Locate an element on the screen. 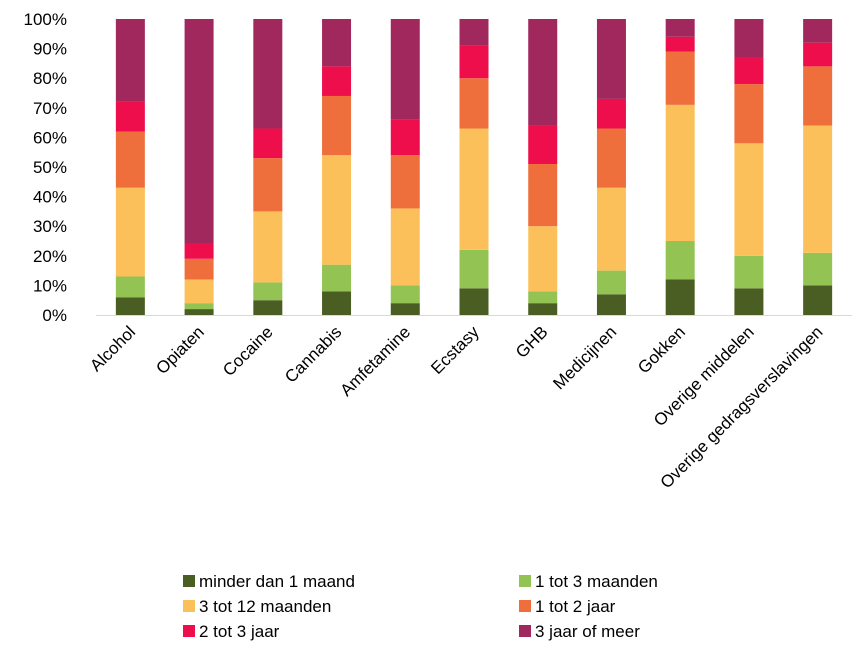 This screenshot has width=861, height=657. legend-label: 2 tot 3 jaar is located at coordinates (239, 631).